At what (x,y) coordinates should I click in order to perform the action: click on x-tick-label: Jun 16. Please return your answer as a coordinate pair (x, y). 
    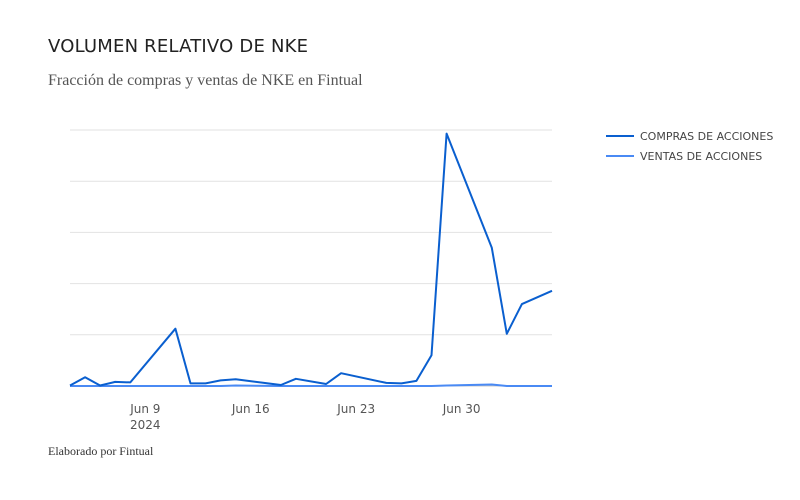
    Looking at the image, I should click on (250, 409).